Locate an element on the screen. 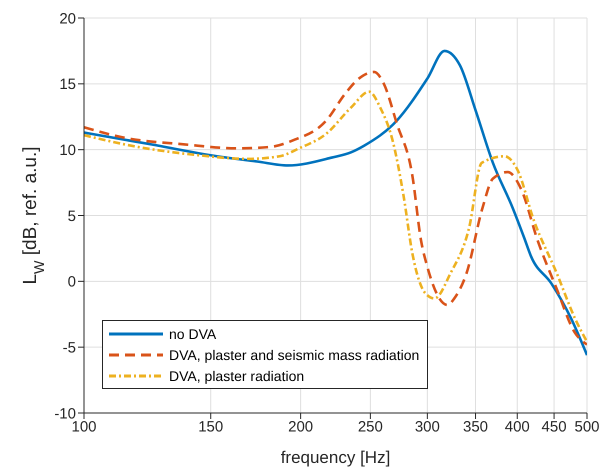 The height and width of the screenshot is (475, 609). x-tick-label: 500 is located at coordinates (587, 427).